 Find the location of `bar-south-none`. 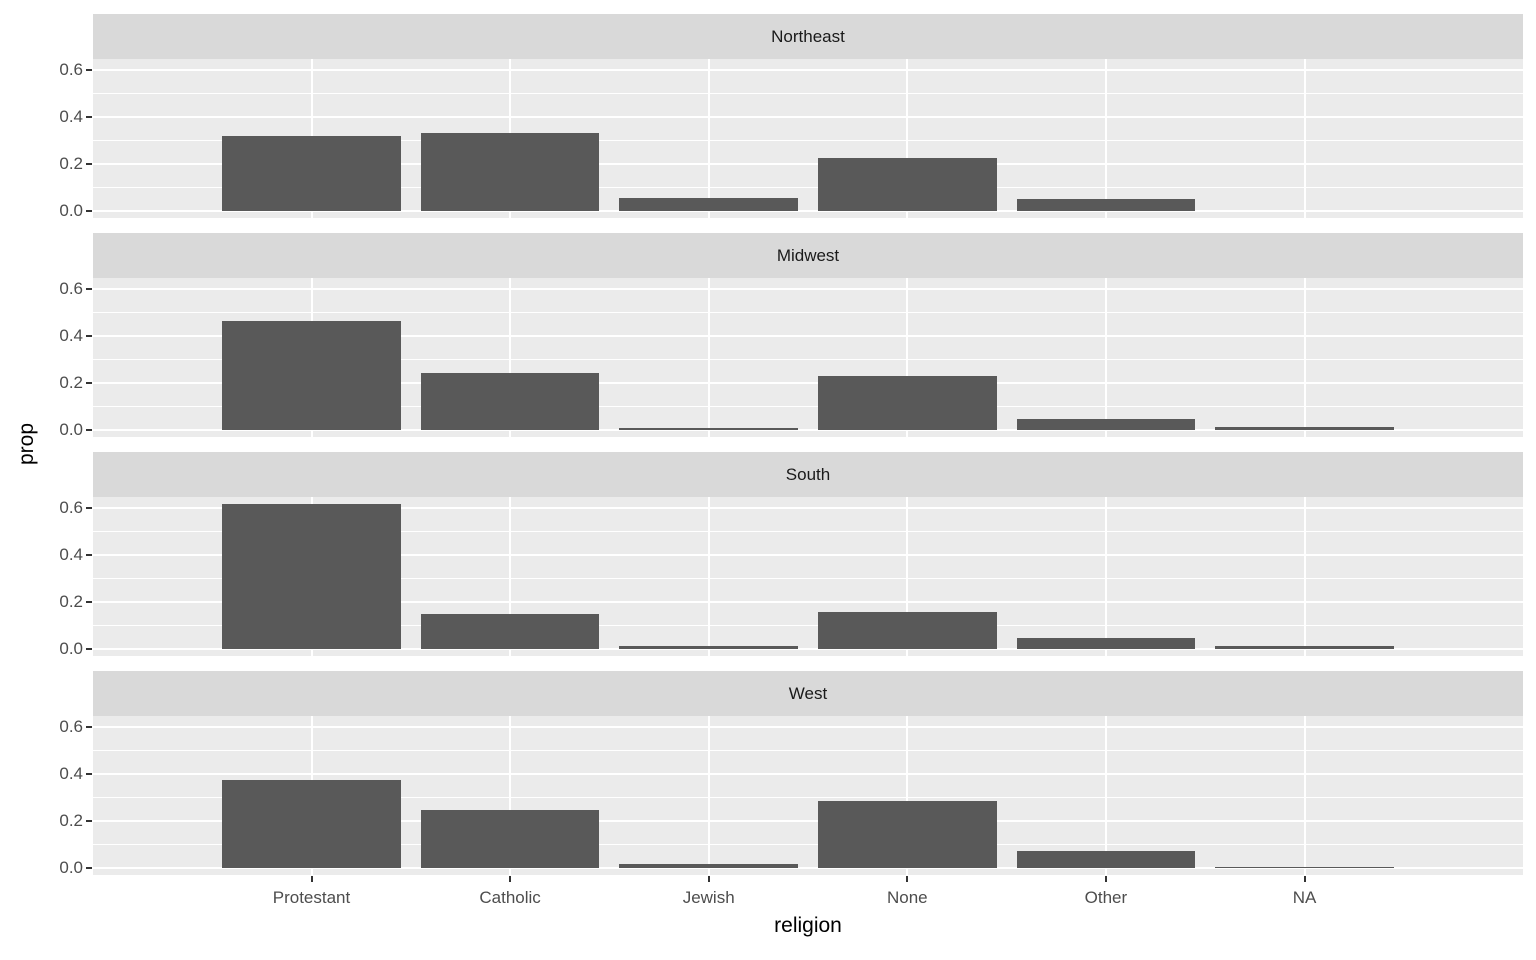

bar-south-none is located at coordinates (907, 630).